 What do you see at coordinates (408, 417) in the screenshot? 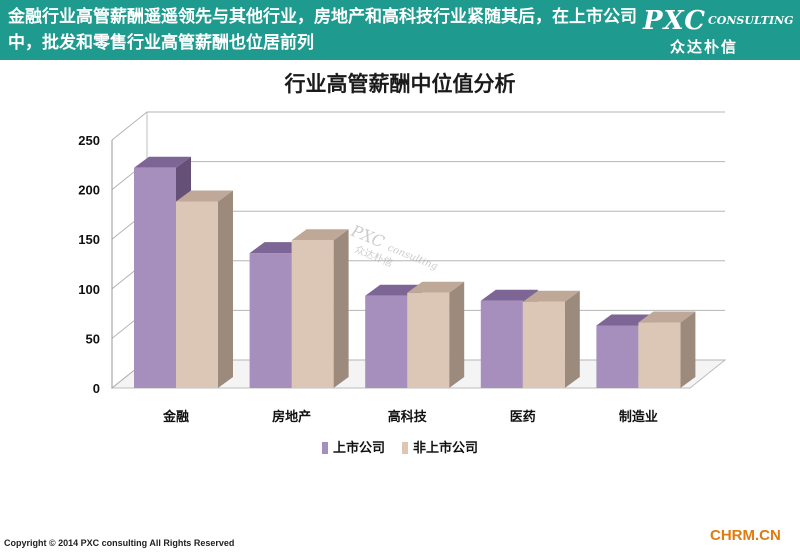
I see `x-tick-label: 高科技` at bounding box center [408, 417].